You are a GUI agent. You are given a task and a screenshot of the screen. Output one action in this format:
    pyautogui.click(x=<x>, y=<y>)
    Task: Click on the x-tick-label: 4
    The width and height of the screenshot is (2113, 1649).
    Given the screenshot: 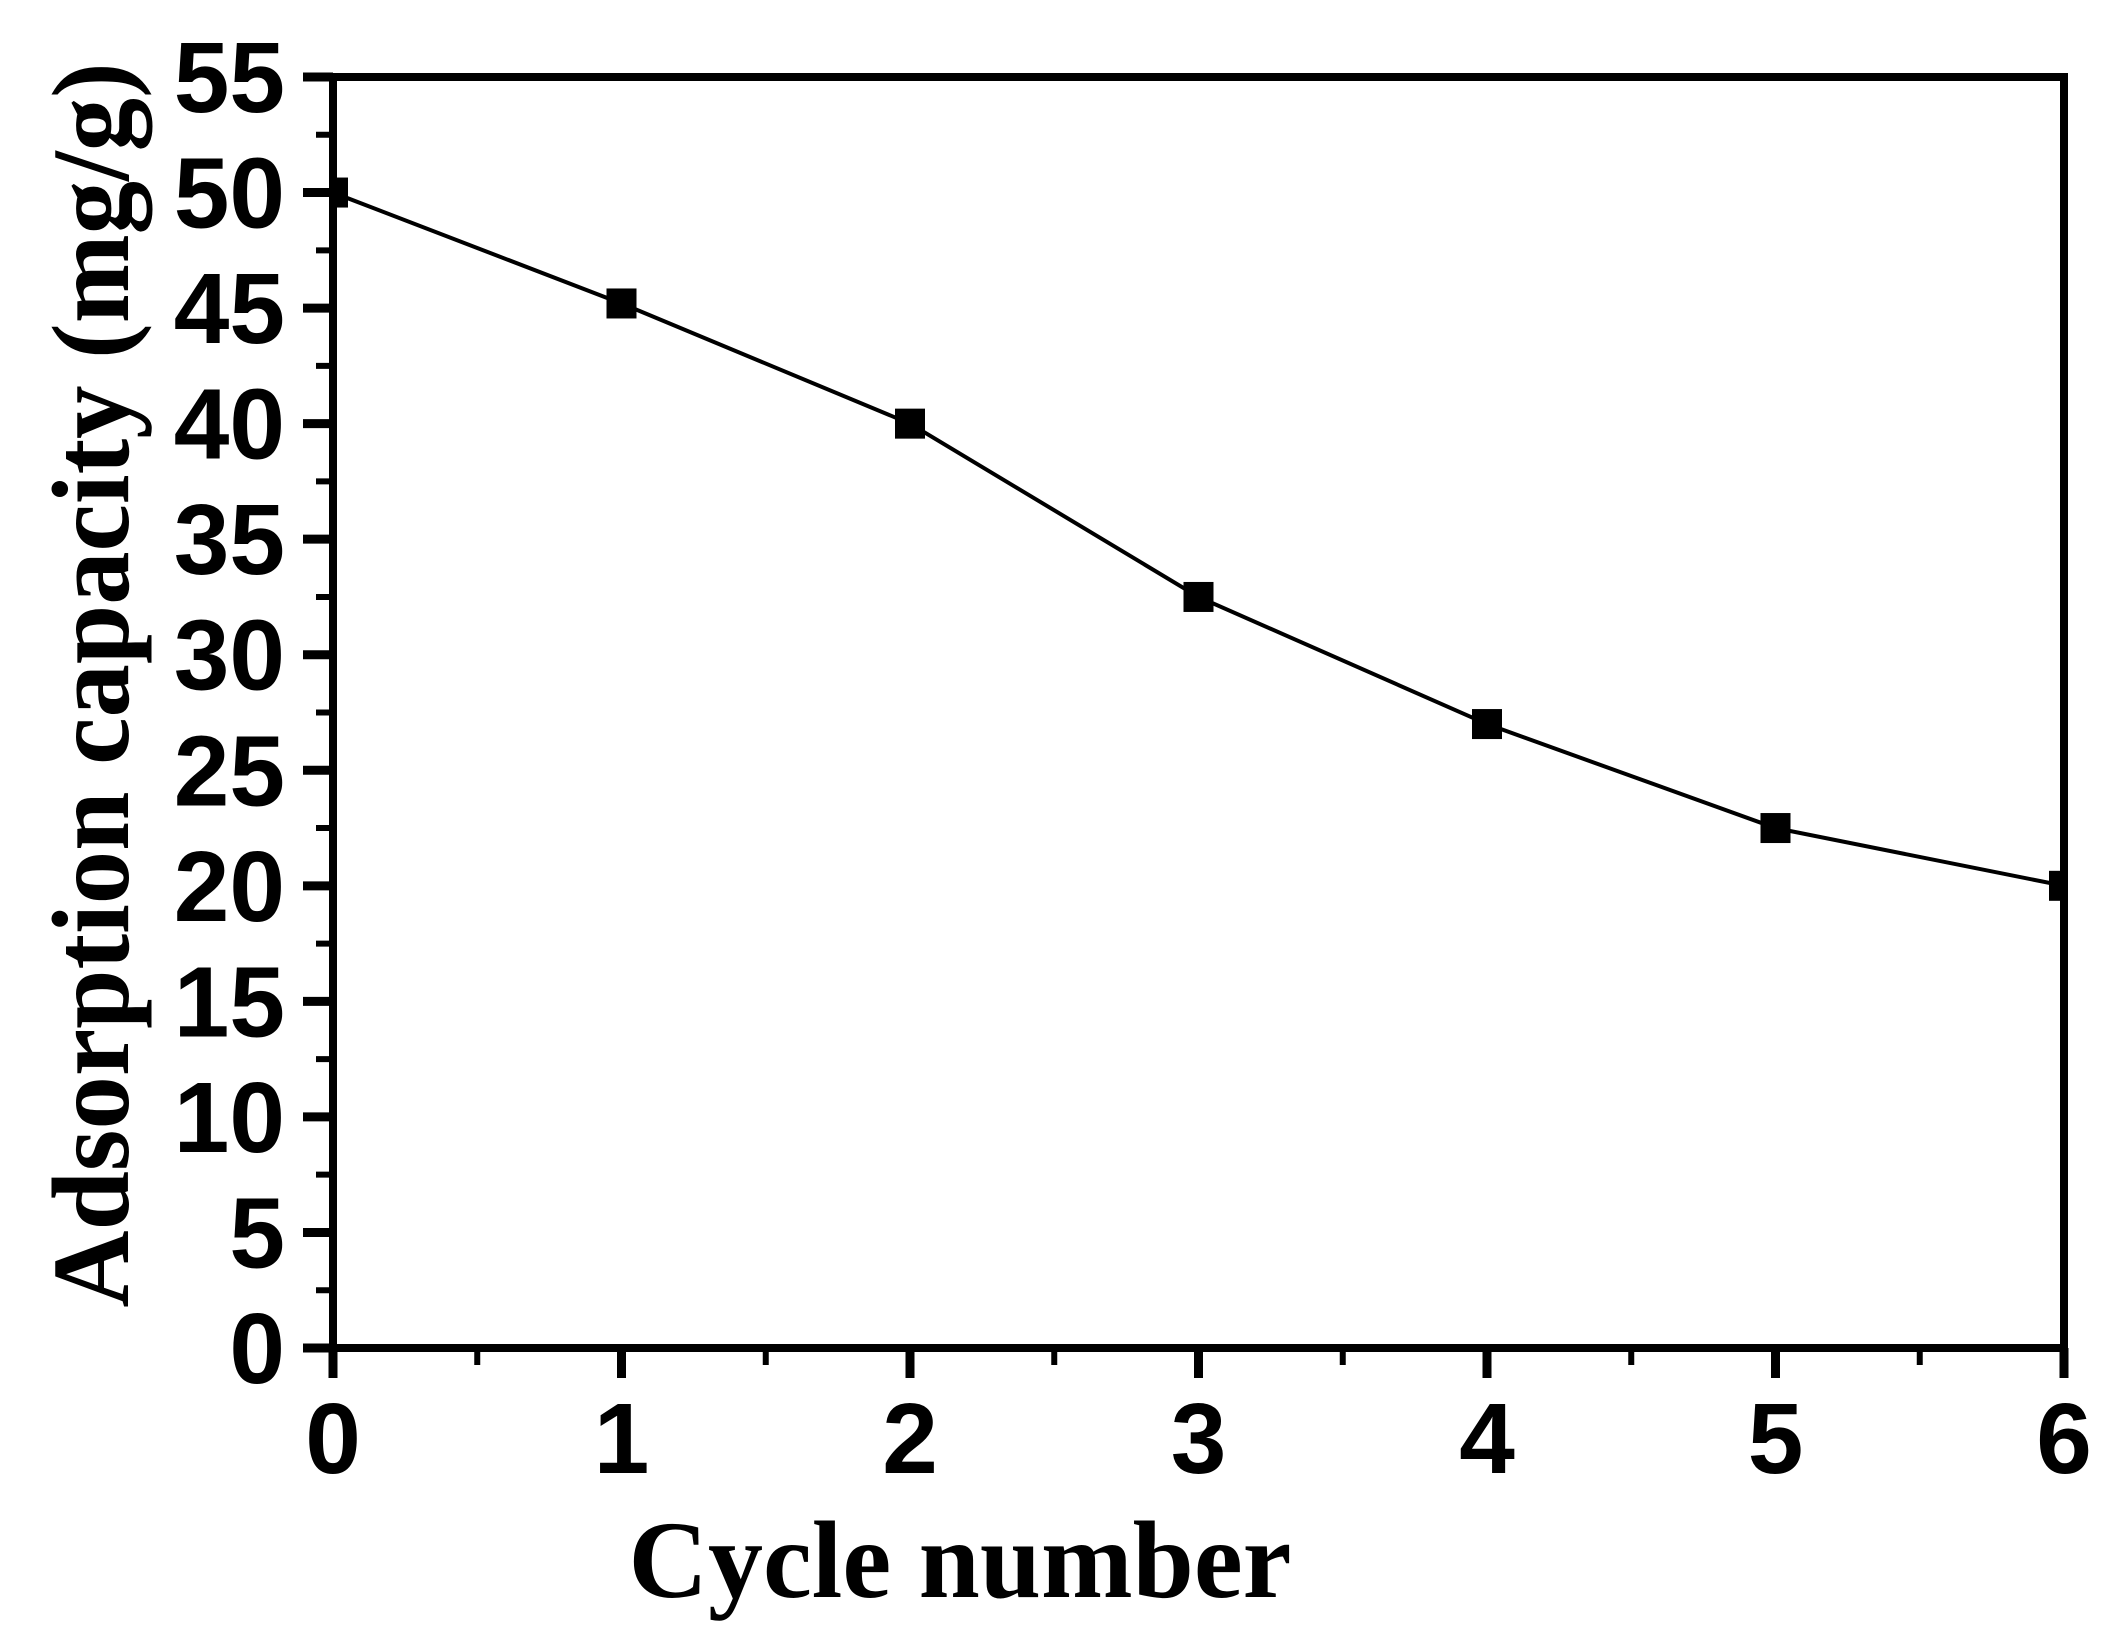 What is the action you would take?
    pyautogui.click(x=1487, y=1439)
    